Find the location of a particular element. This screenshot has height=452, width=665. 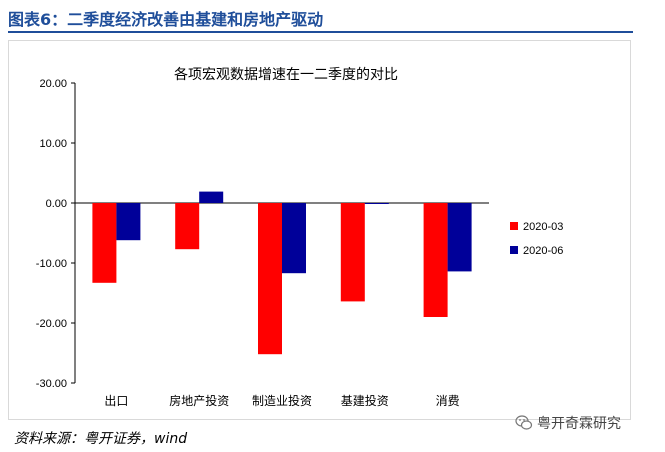

figure-title: 图表6：二季度经济改善由基建和房地产驱动 is located at coordinates (166, 19).